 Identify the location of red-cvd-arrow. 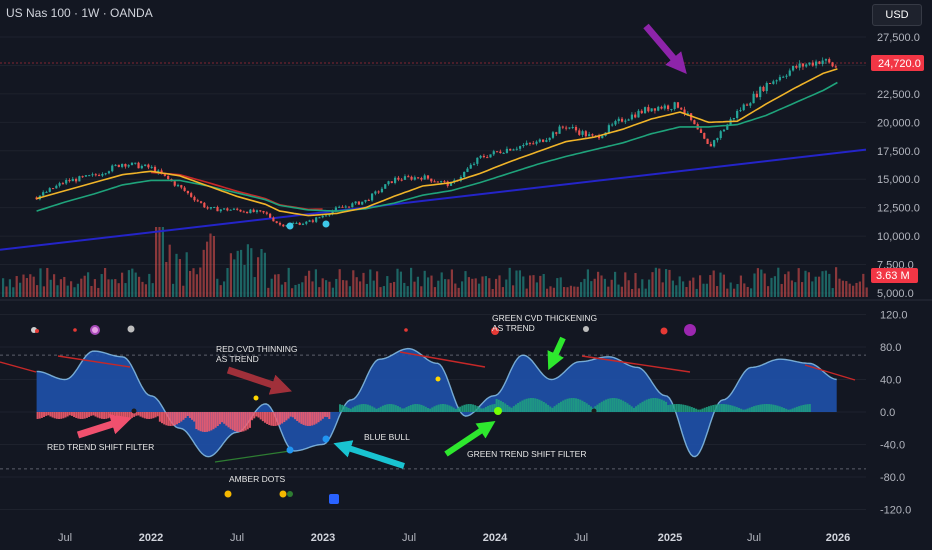
(259, 380).